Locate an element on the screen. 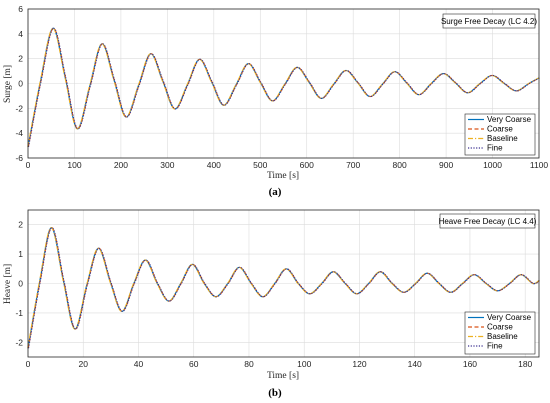  x-tick-label: 1000 is located at coordinates (492, 165).